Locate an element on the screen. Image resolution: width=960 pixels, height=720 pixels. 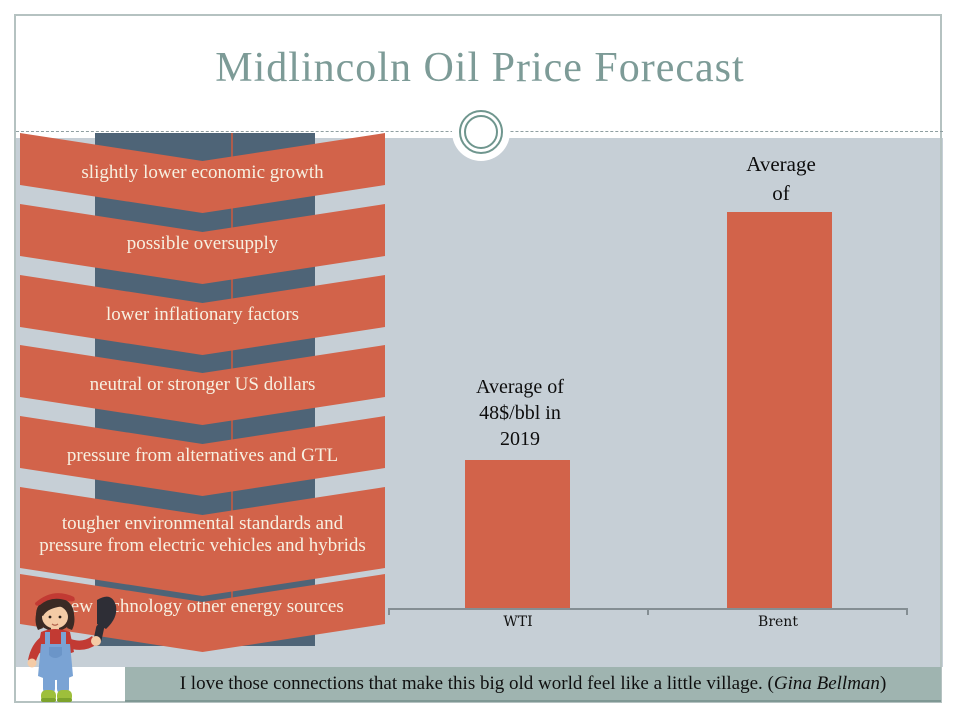
circle-ornament-icon is located at coordinates (481, 132).